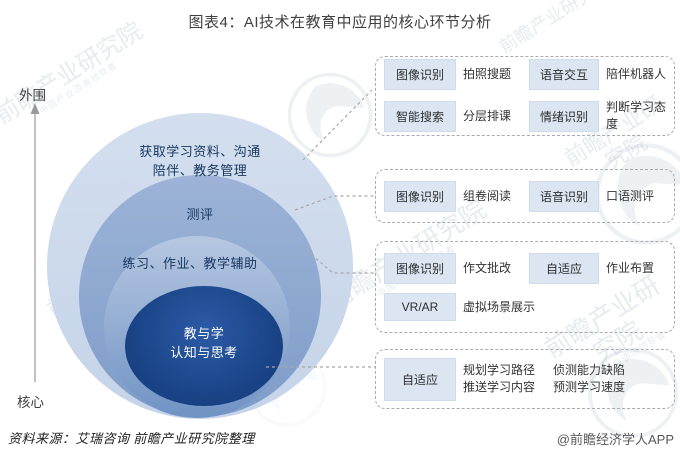  I want to click on watermark-text: 前瞻产业研究院 中国产业咨询领导者, so click(76, 77).